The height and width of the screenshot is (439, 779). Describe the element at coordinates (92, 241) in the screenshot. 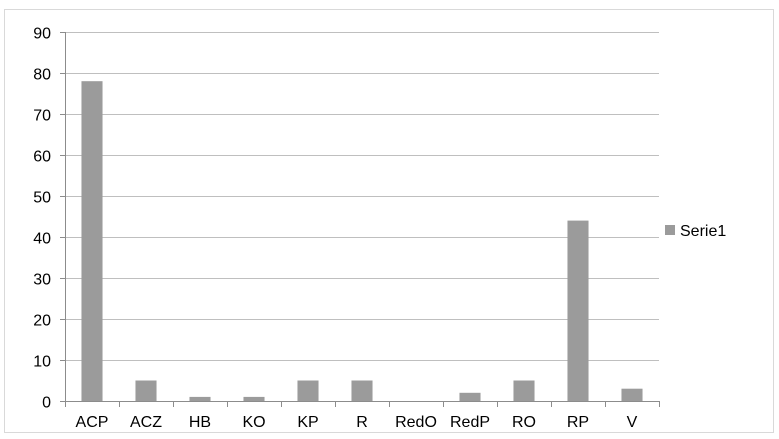

I see `bar-acp` at that location.